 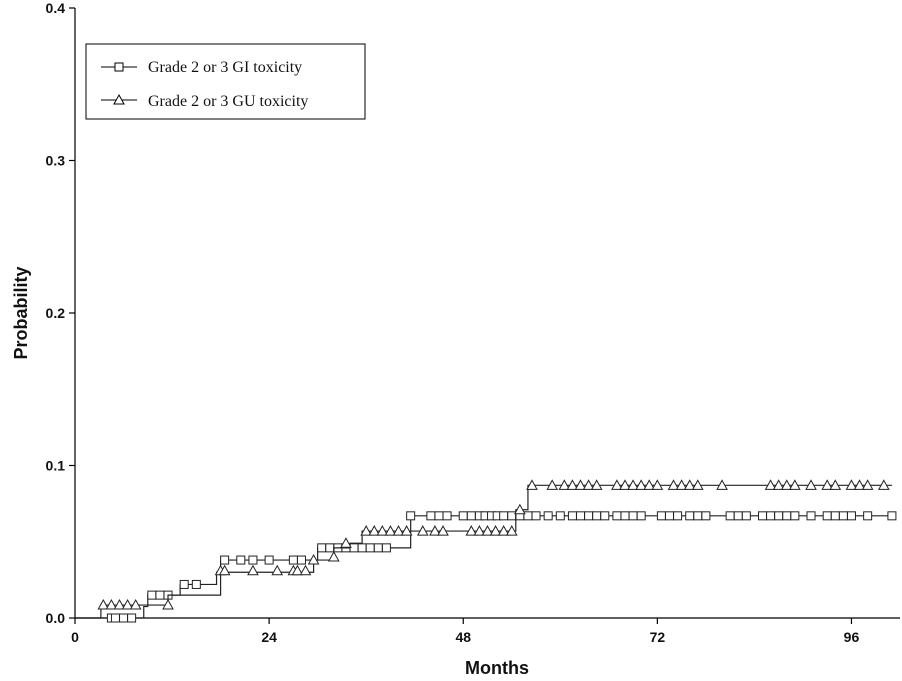 I want to click on x-tick-label: 24, so click(x=269, y=637).